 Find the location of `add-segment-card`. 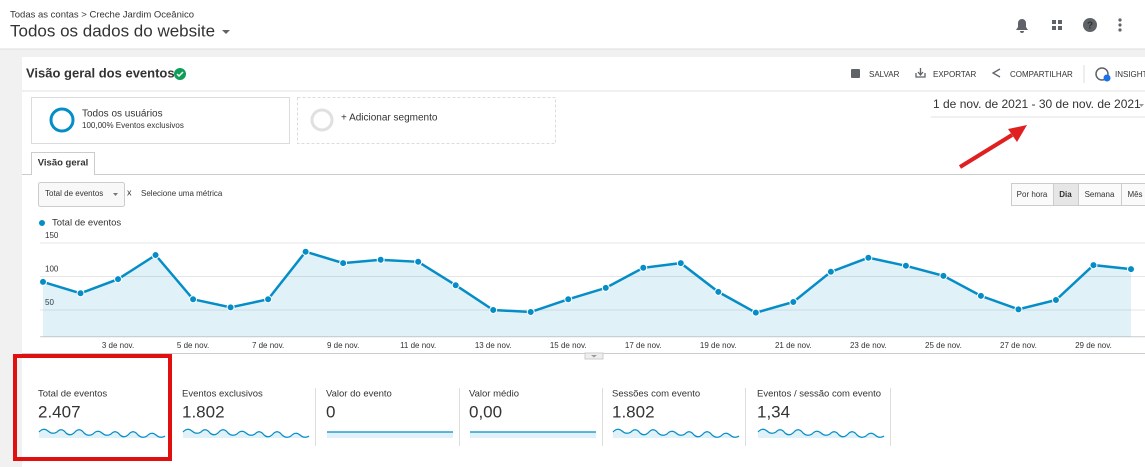

add-segment-card is located at coordinates (426, 120).